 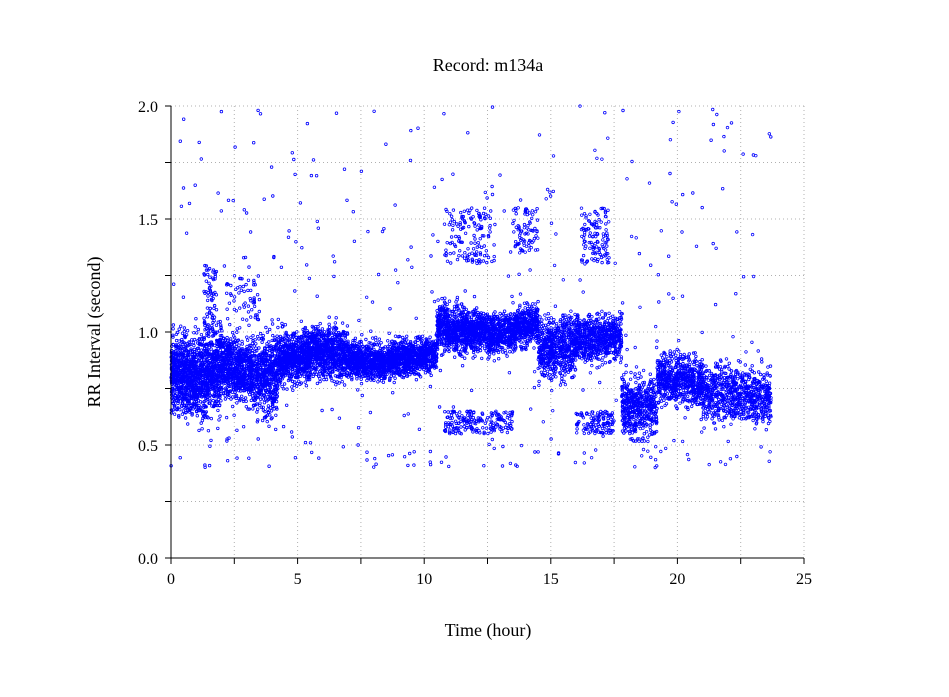 I want to click on chart-title: Record: m134a, so click(x=488, y=65).